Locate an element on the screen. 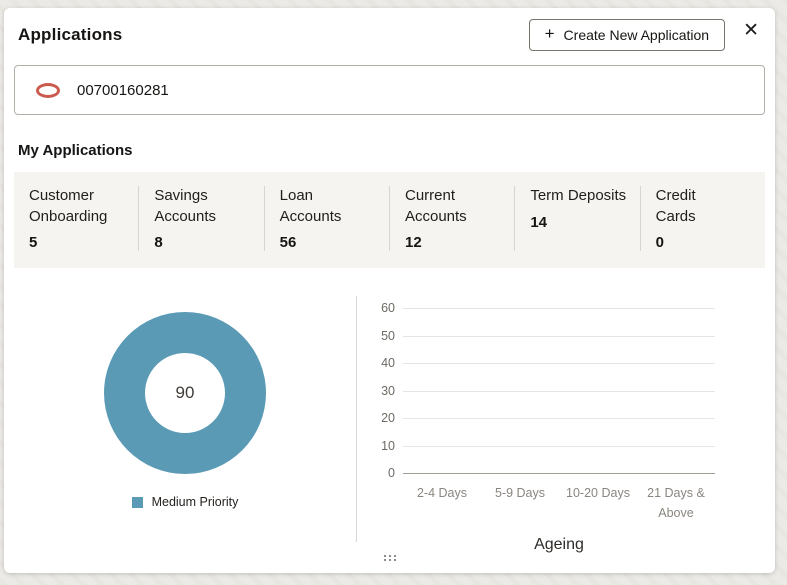 The width and height of the screenshot is (787, 585). stat-value: 0 is located at coordinates (659, 243).